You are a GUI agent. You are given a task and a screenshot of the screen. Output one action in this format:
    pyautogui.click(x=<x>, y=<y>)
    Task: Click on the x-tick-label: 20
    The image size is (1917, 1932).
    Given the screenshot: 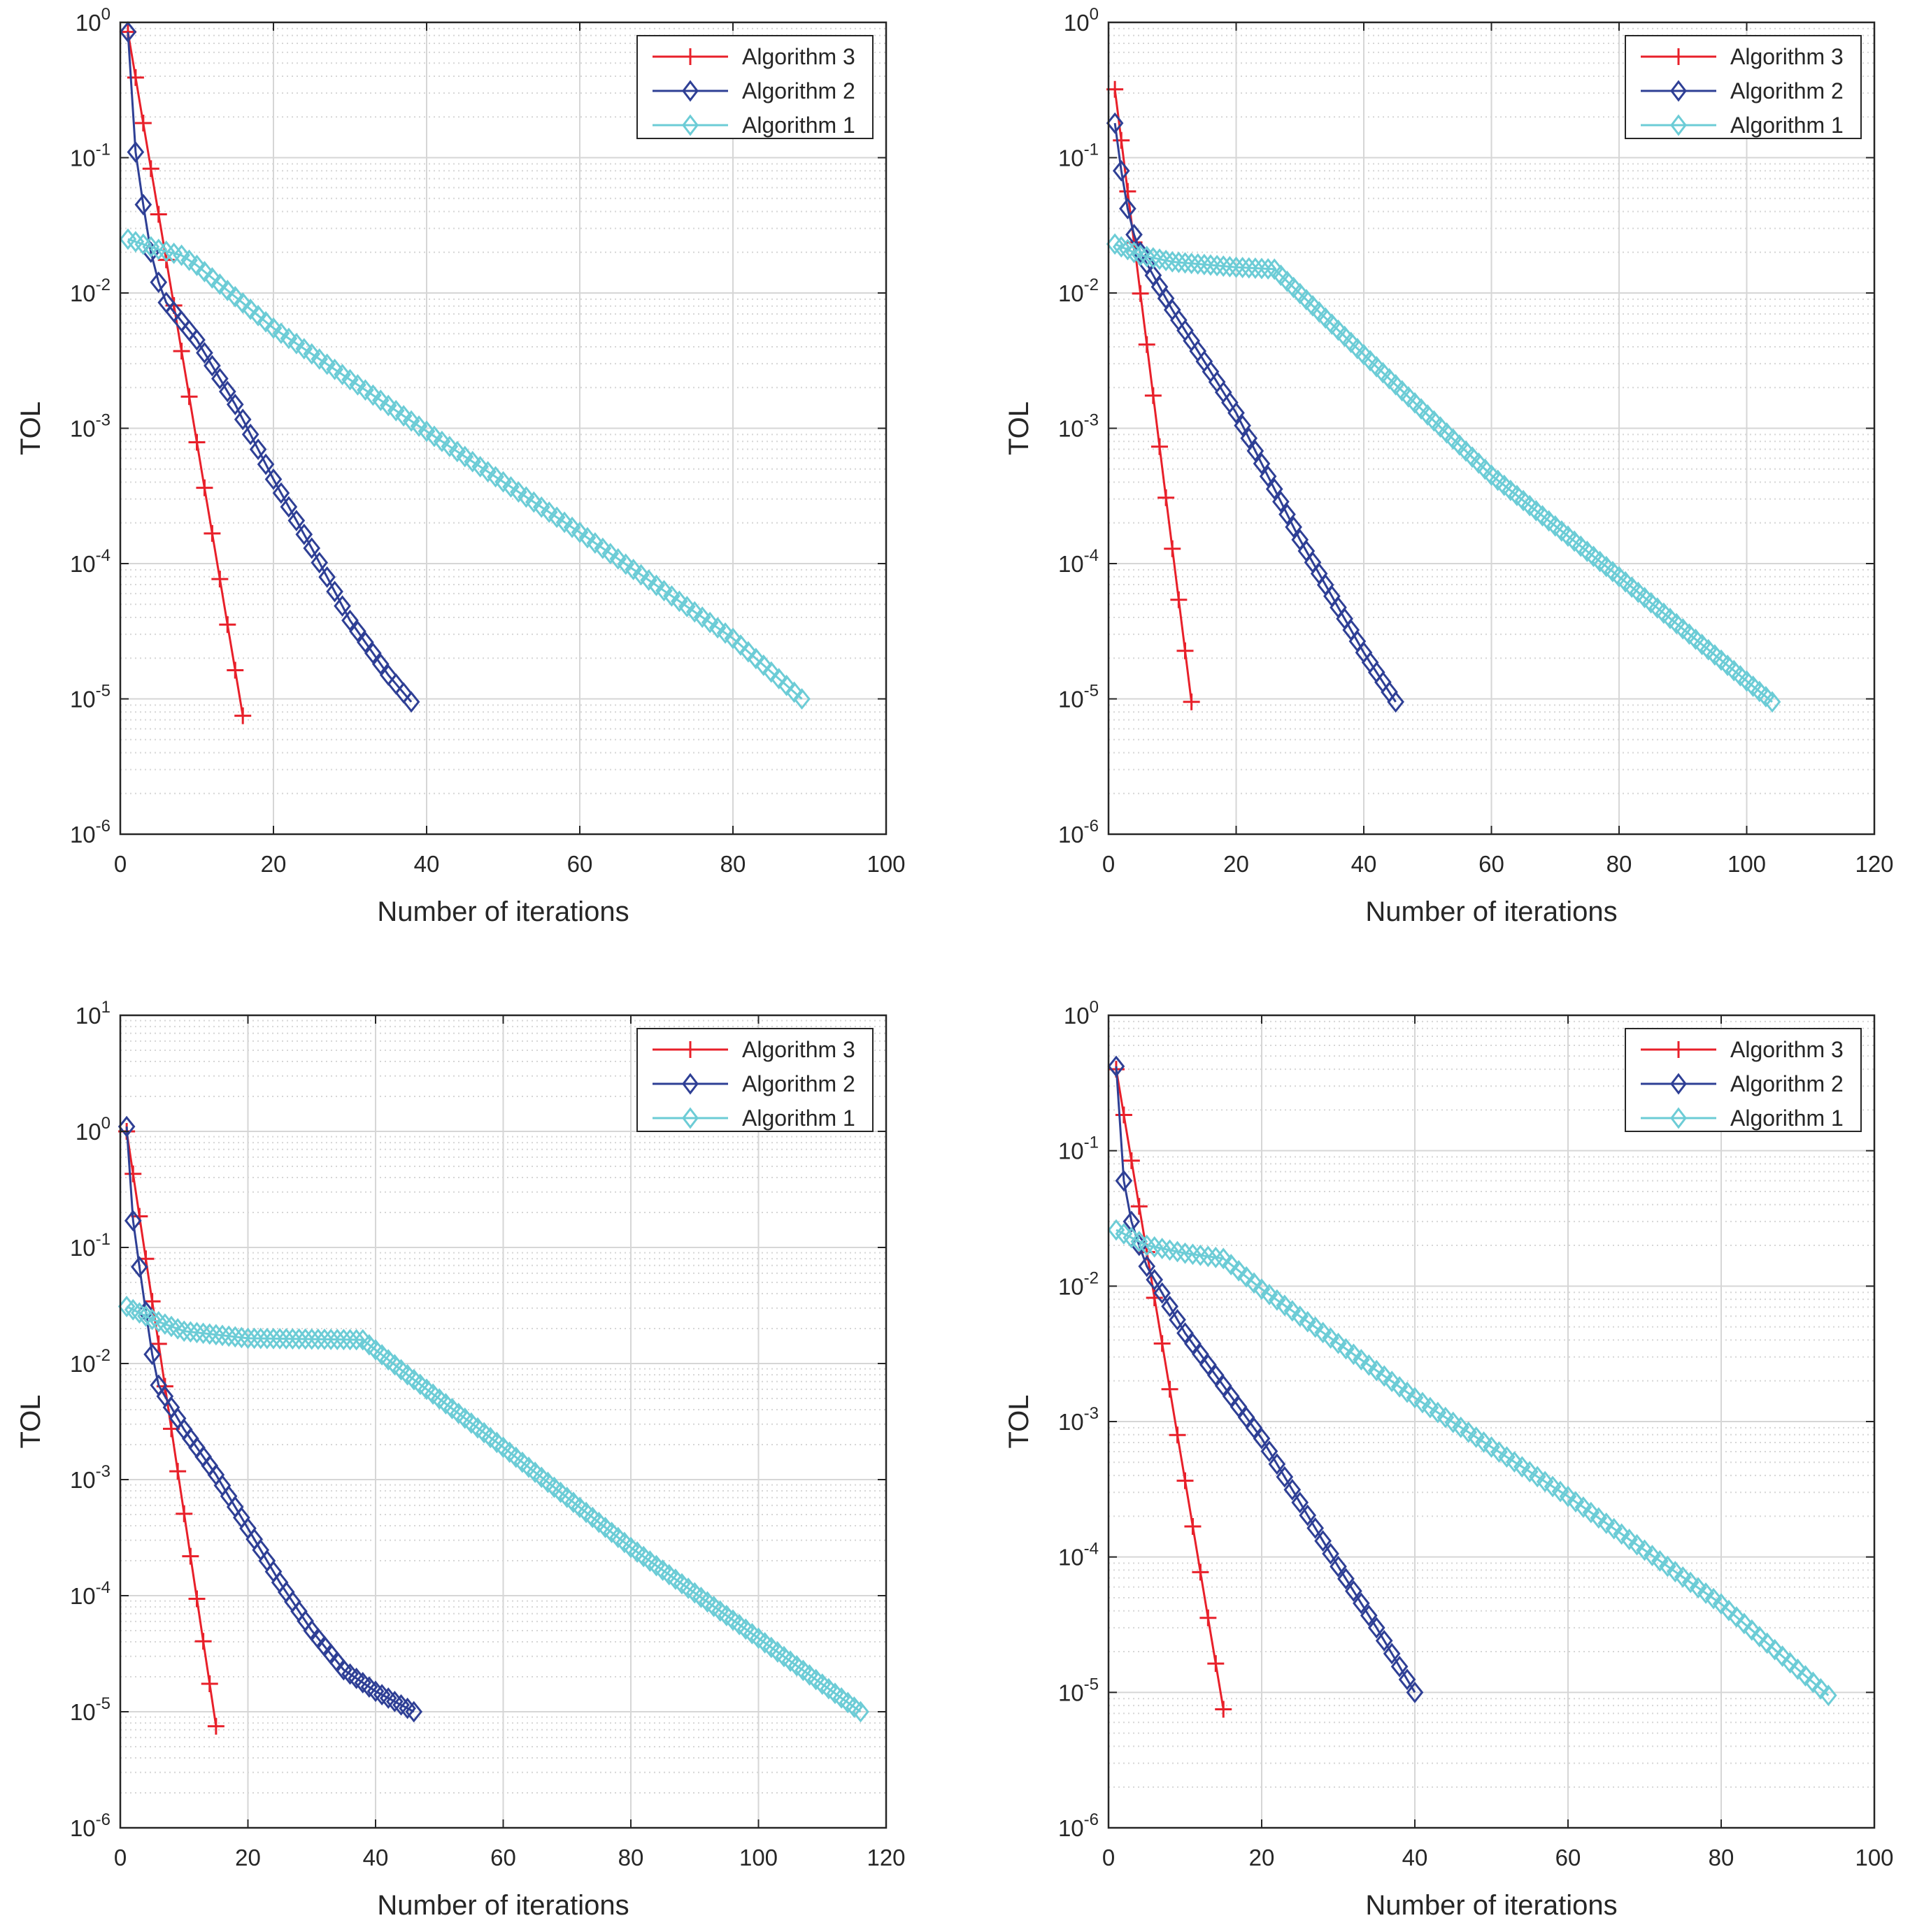 What is the action you would take?
    pyautogui.click(x=1262, y=1857)
    